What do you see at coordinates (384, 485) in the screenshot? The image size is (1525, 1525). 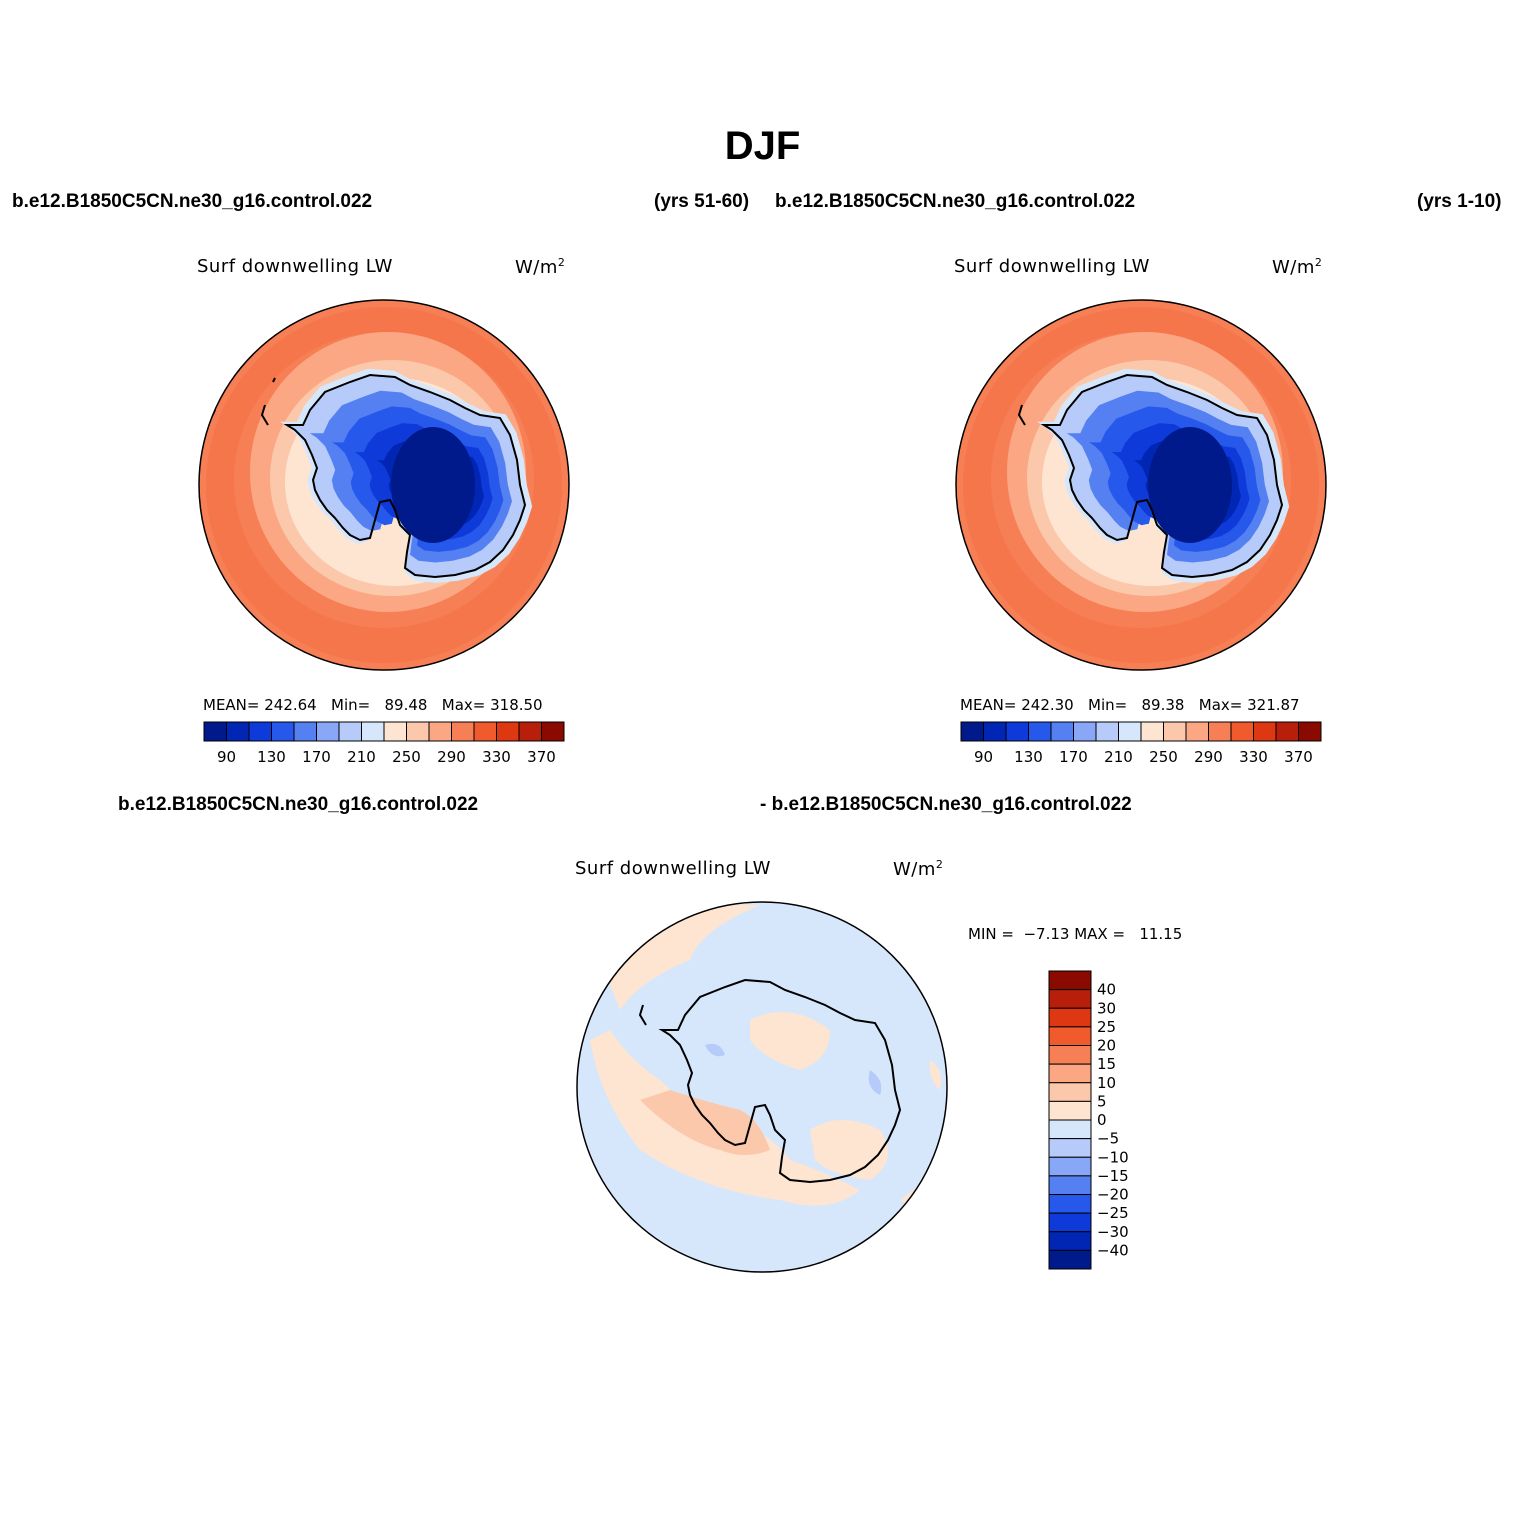 I see `panel1-map` at bounding box center [384, 485].